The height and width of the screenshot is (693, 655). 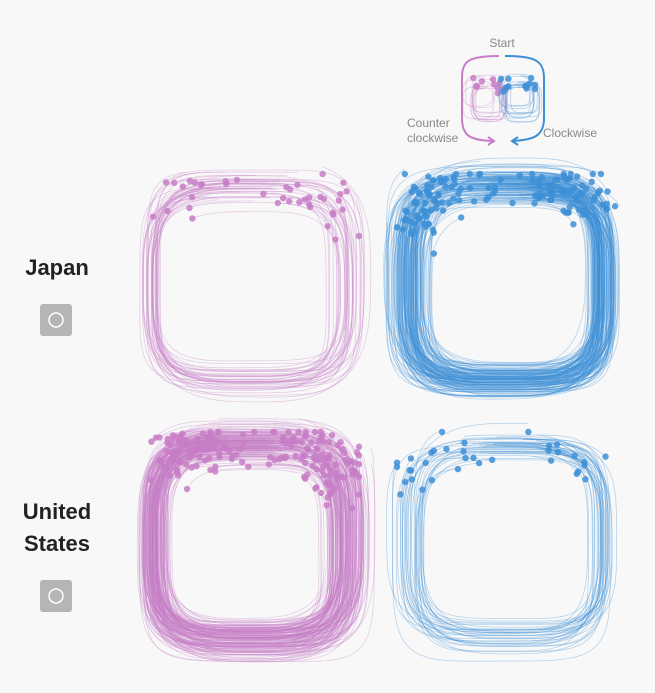 What do you see at coordinates (514, 141) in the screenshot?
I see `cw-arrow-head` at bounding box center [514, 141].